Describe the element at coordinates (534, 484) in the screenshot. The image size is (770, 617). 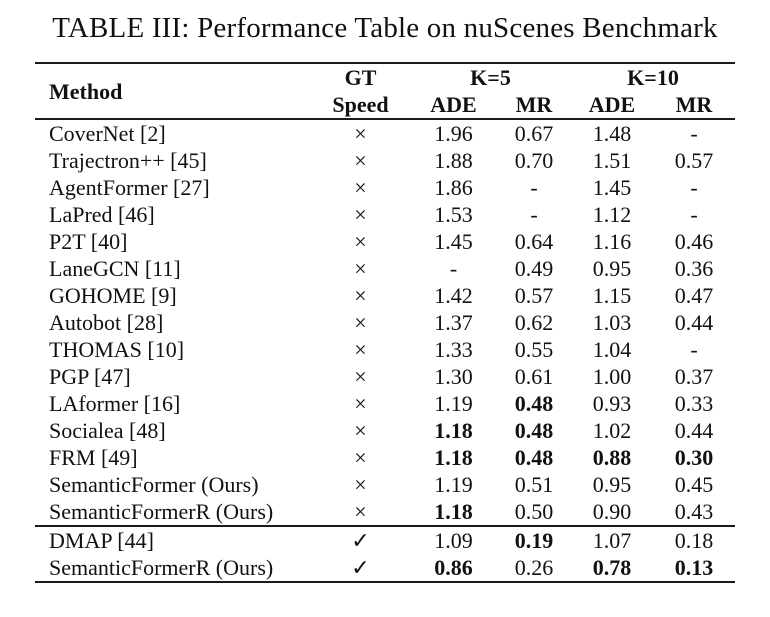
I see `k5-mr-cell: 0.51` at that location.